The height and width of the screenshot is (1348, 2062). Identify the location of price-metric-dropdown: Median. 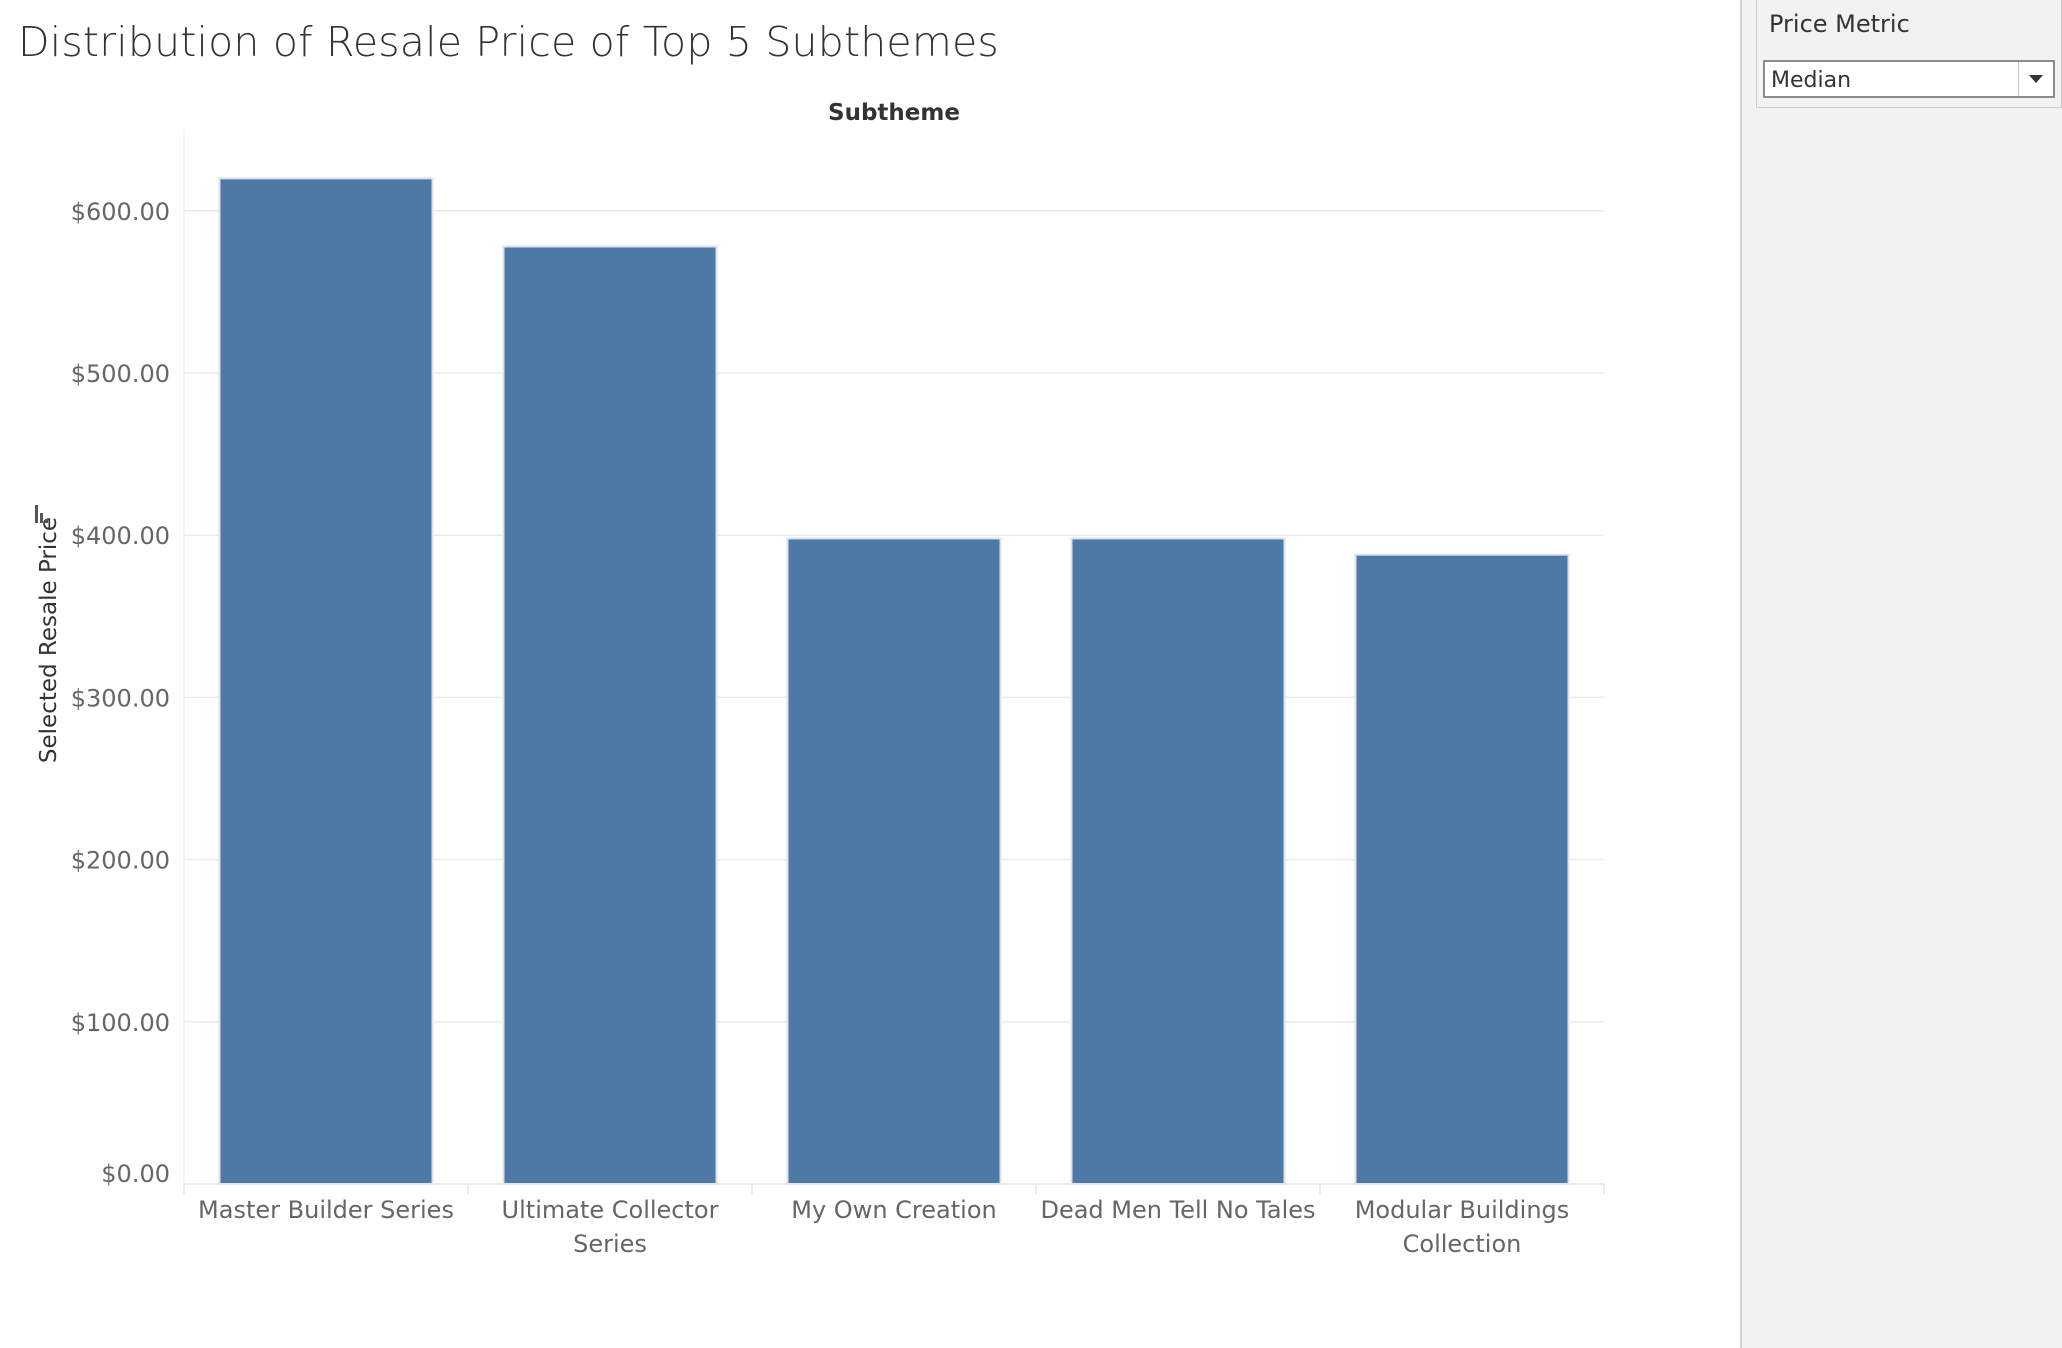
(1909, 79).